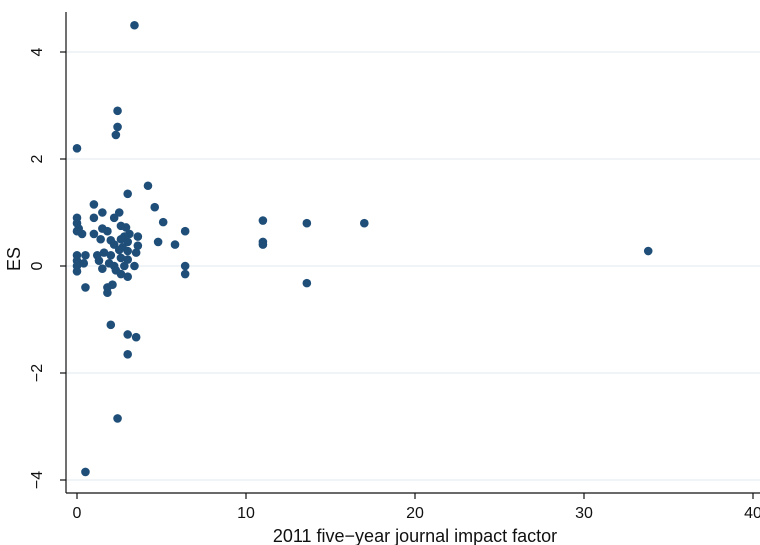 This screenshot has width=760, height=545. What do you see at coordinates (37, 51) in the screenshot?
I see `y-tick-label: 4` at bounding box center [37, 51].